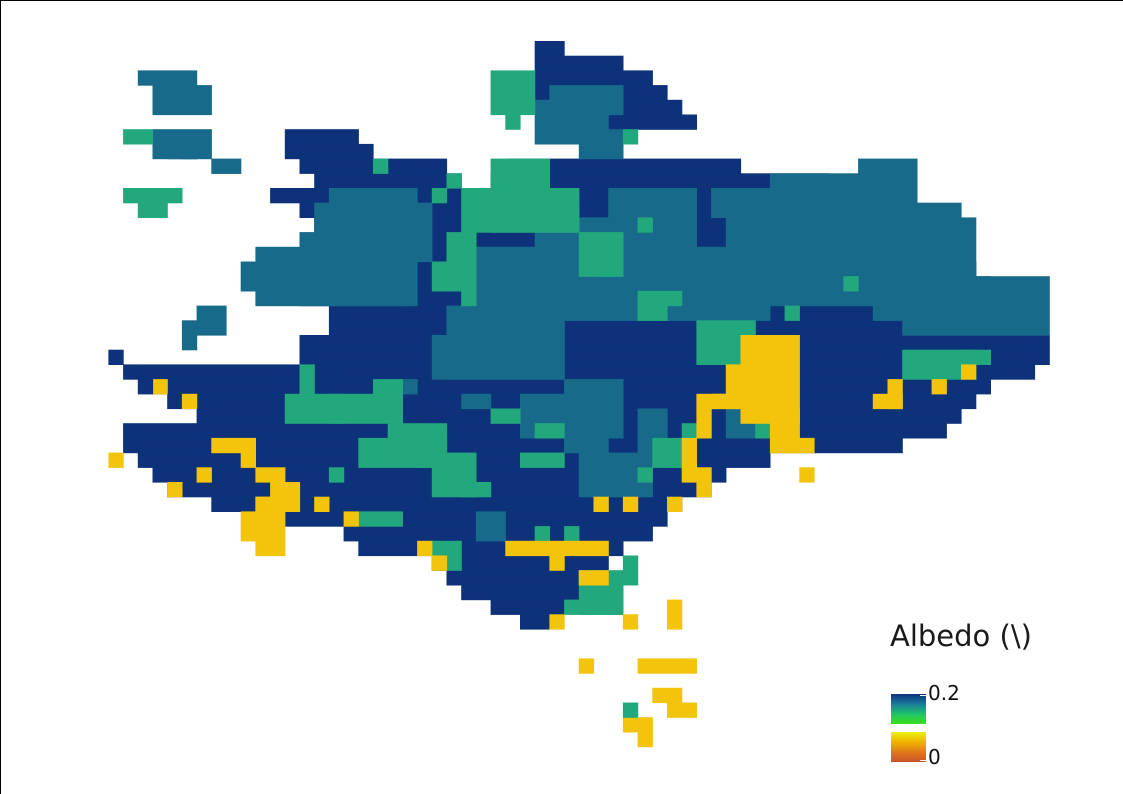 The height and width of the screenshot is (794, 1123). Describe the element at coordinates (944, 693) in the screenshot. I see `legend-label-max: 0.2` at that location.